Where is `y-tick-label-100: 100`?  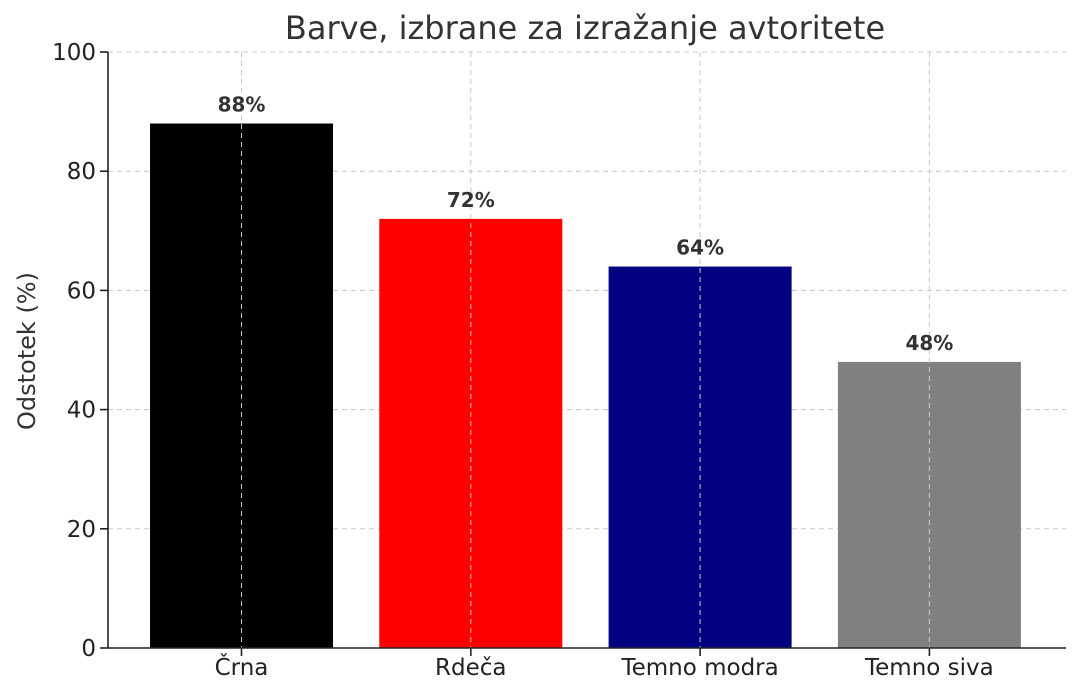
y-tick-label-100: 100 is located at coordinates (74, 53).